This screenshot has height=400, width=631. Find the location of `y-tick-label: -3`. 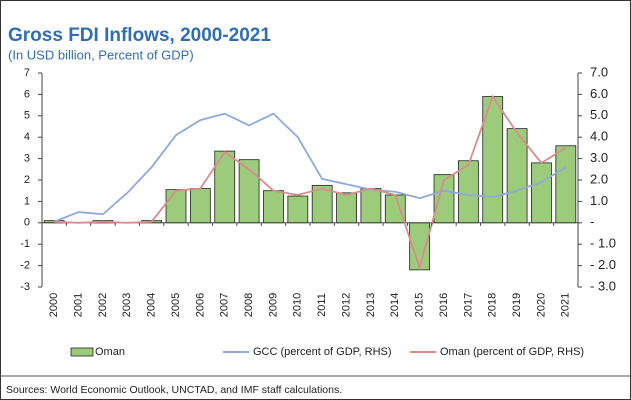

y-tick-label: -3 is located at coordinates (25, 287).